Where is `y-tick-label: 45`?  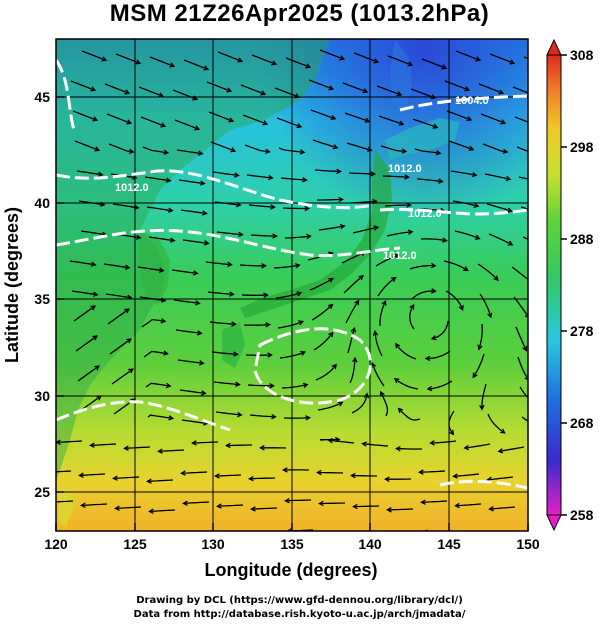
y-tick-label: 45 is located at coordinates (42, 97).